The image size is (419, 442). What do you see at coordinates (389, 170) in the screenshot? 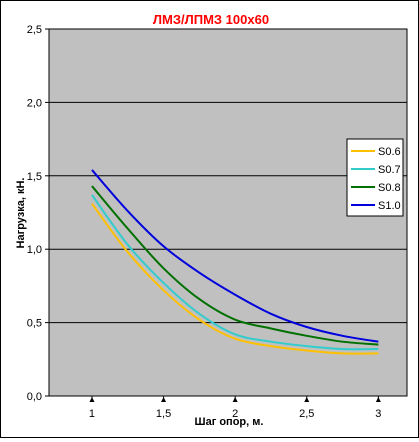
I see `legend-label: S0.7` at bounding box center [389, 170].